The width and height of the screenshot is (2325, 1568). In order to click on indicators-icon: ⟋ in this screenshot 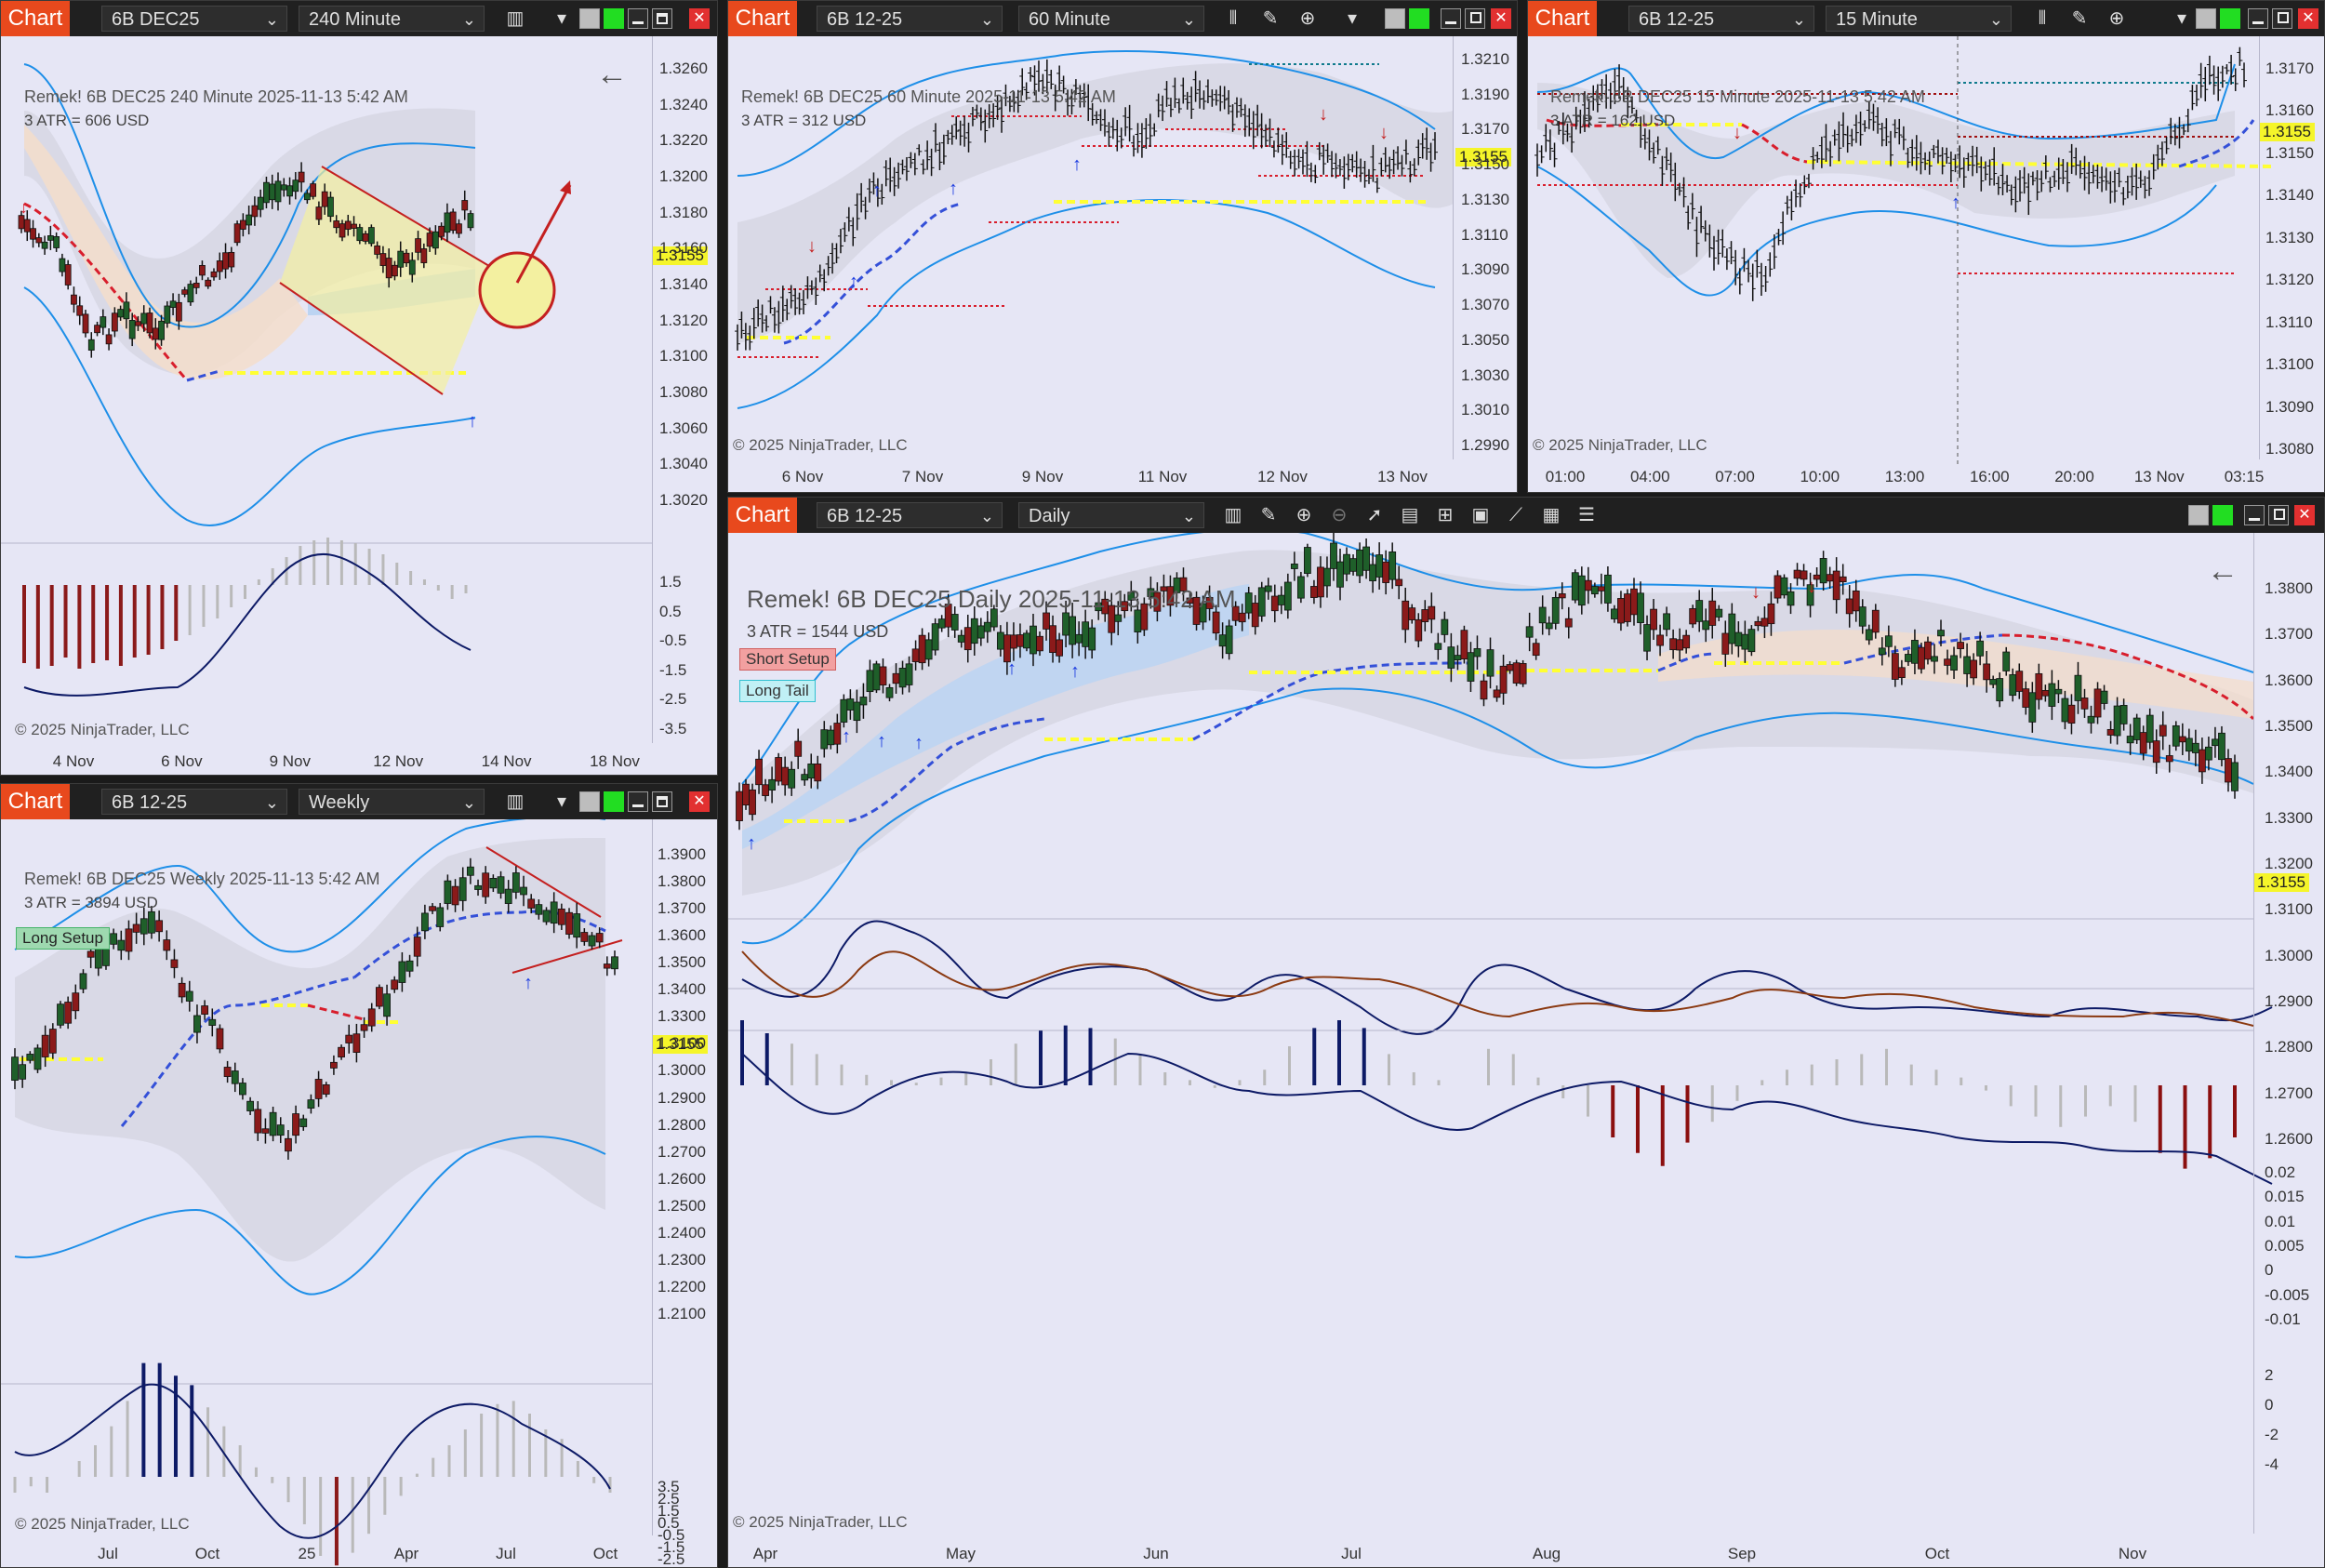, I will do `click(1515, 515)`.